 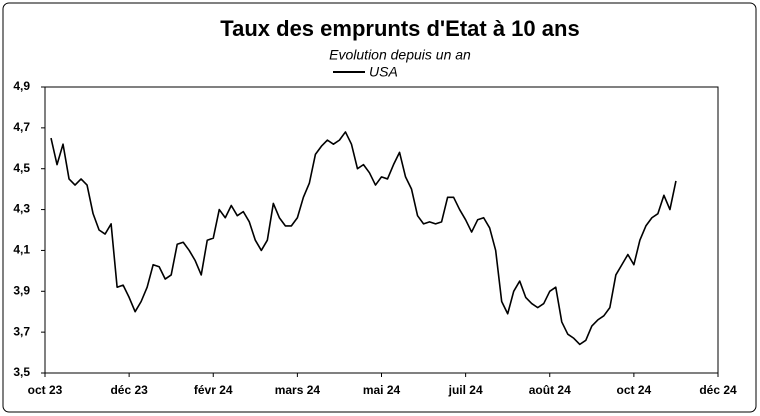 What do you see at coordinates (21, 372) in the screenshot?
I see `y-tick-label: 3,5` at bounding box center [21, 372].